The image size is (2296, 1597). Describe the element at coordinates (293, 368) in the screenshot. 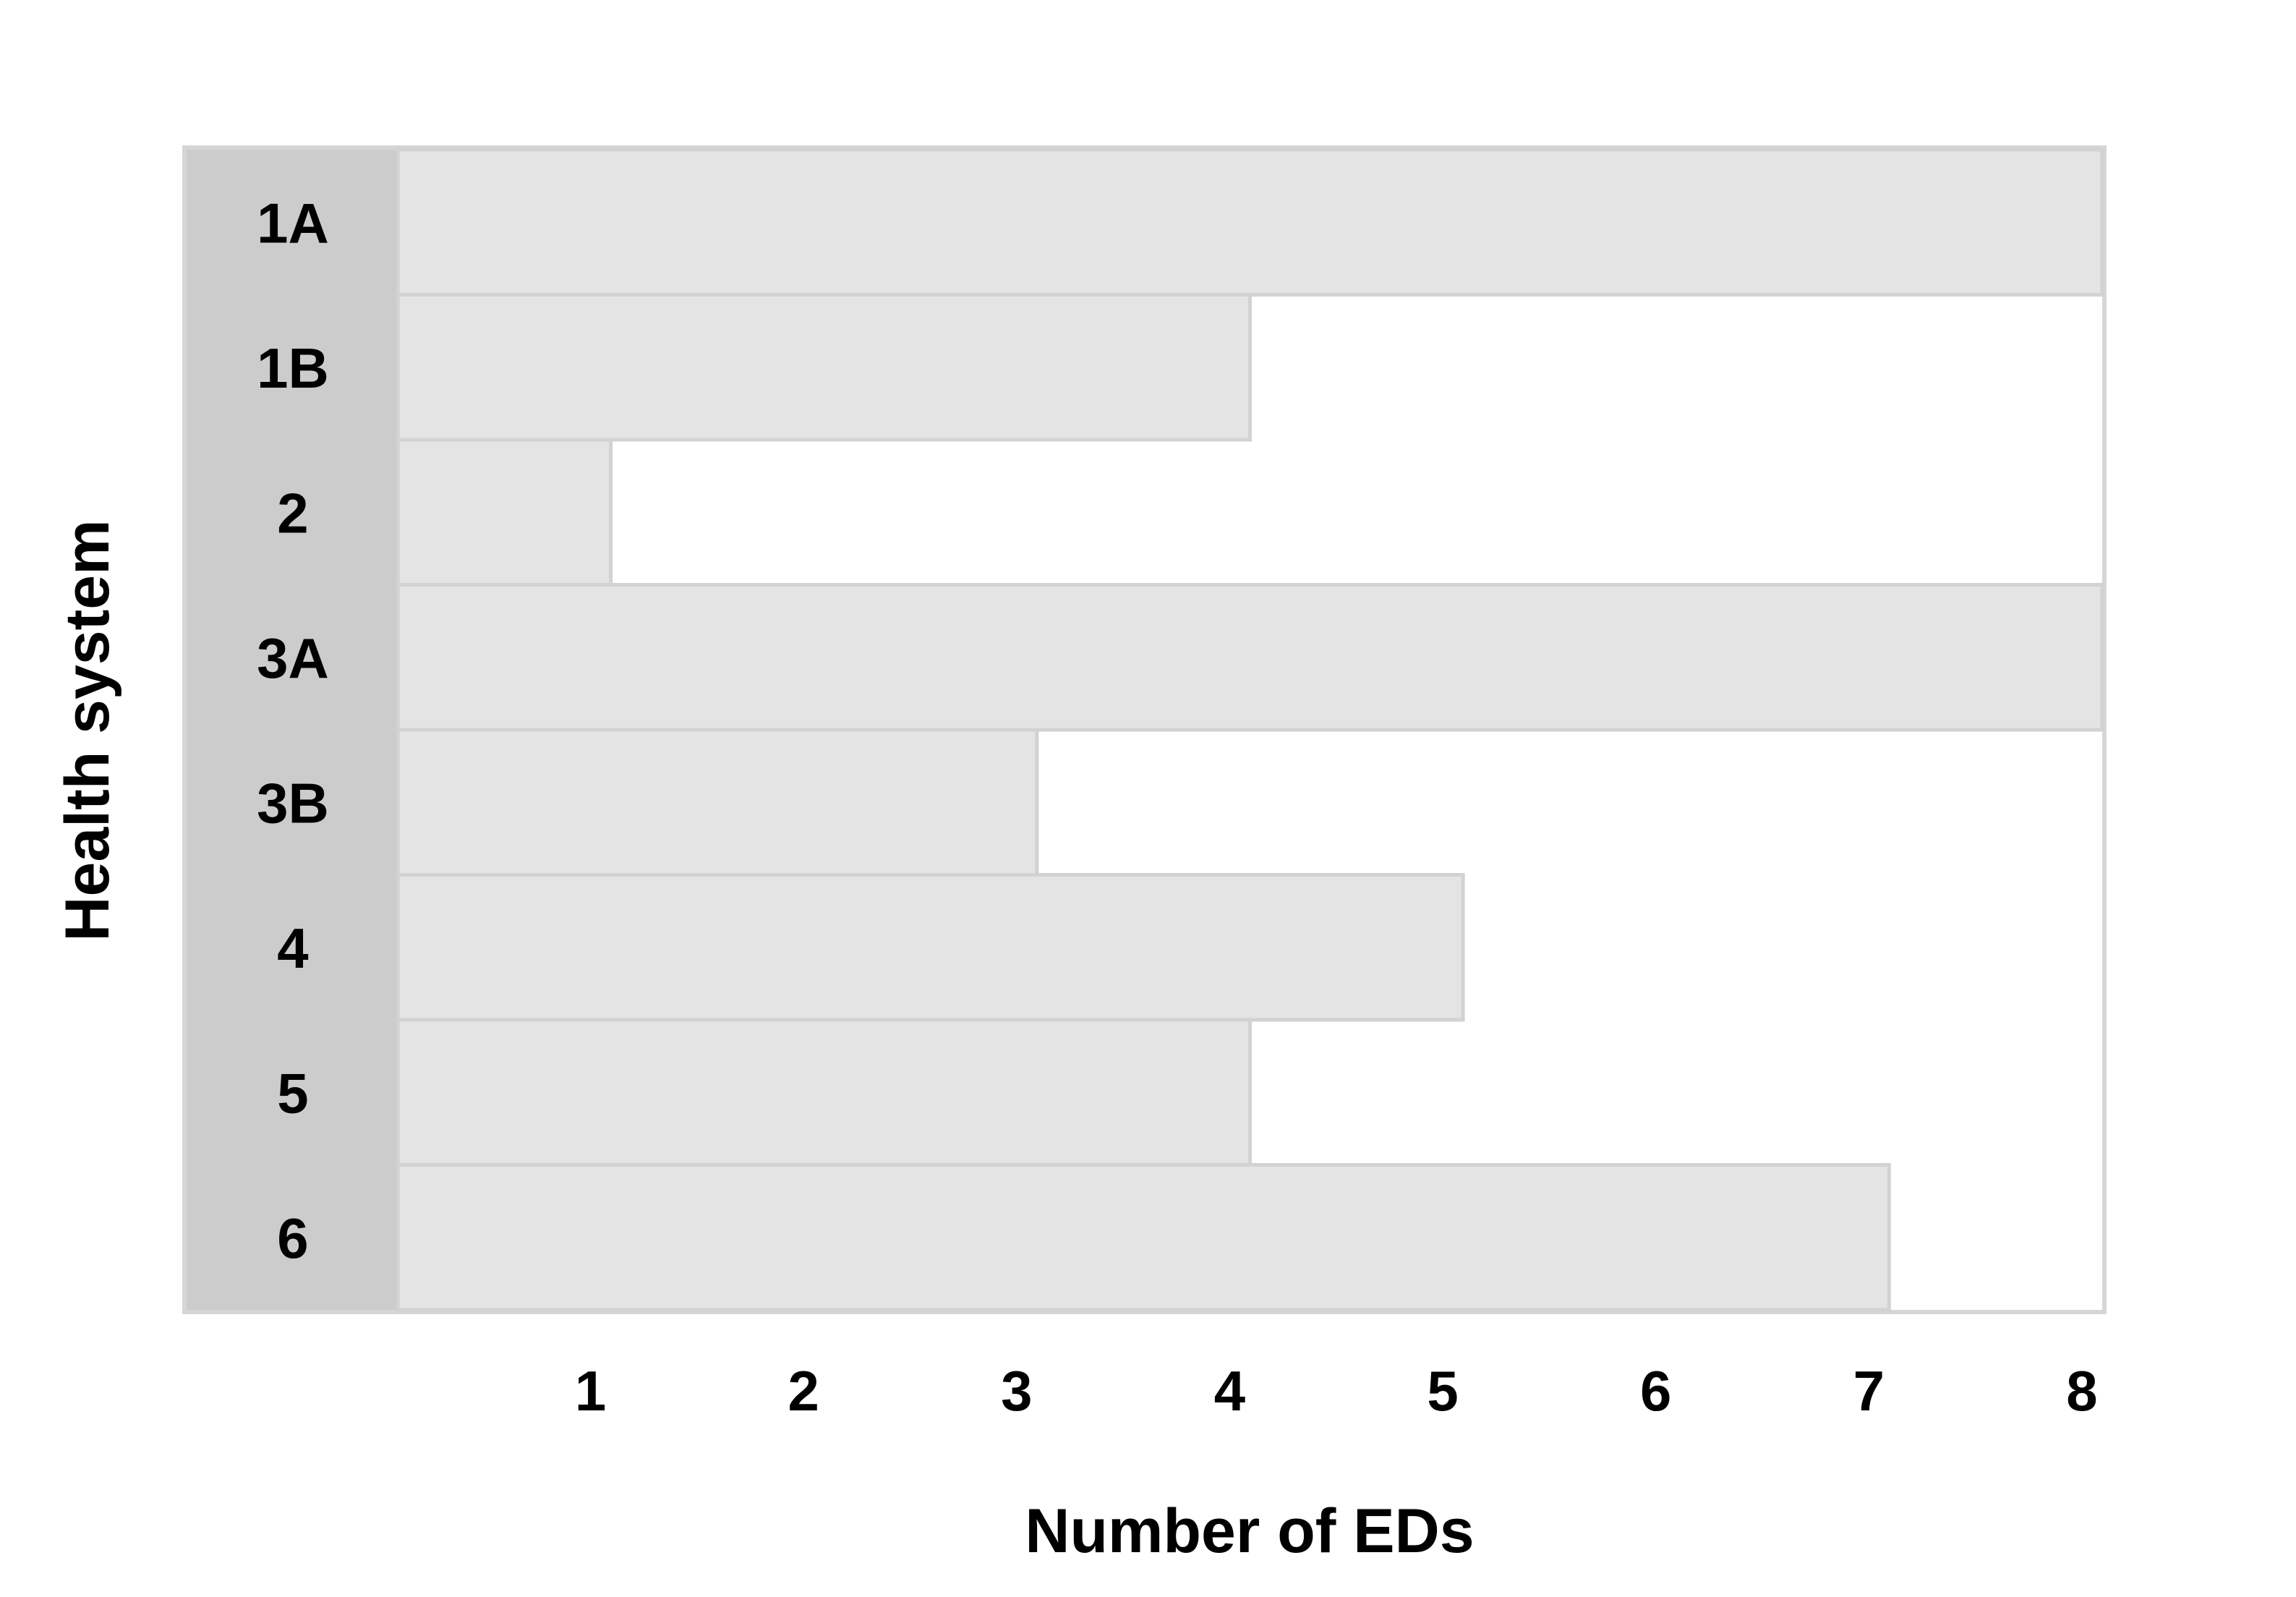

I see `category-label-1b: 1B` at that location.